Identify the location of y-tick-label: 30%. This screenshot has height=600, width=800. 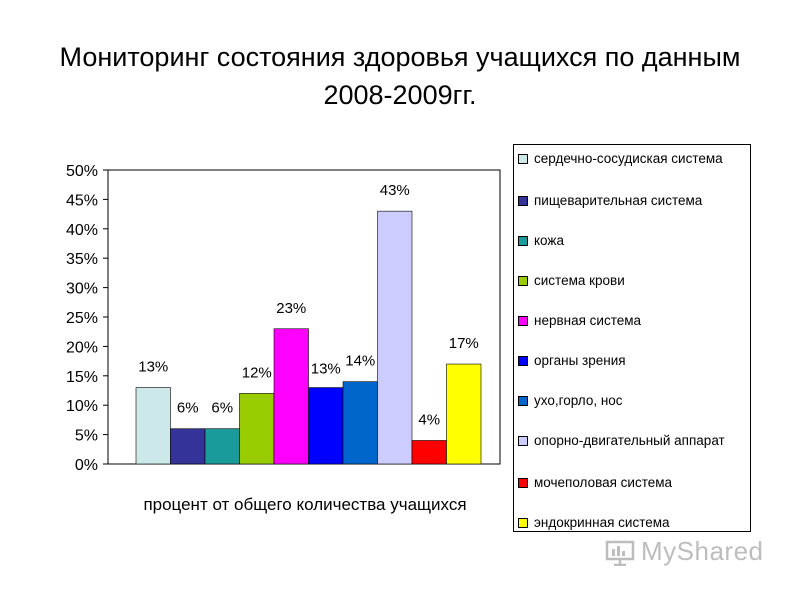
(82, 289).